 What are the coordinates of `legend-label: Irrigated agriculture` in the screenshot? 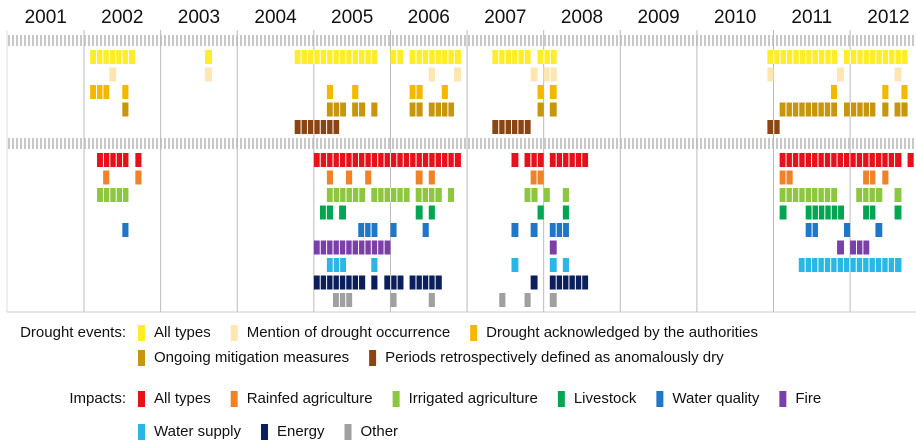 It's located at (473, 398).